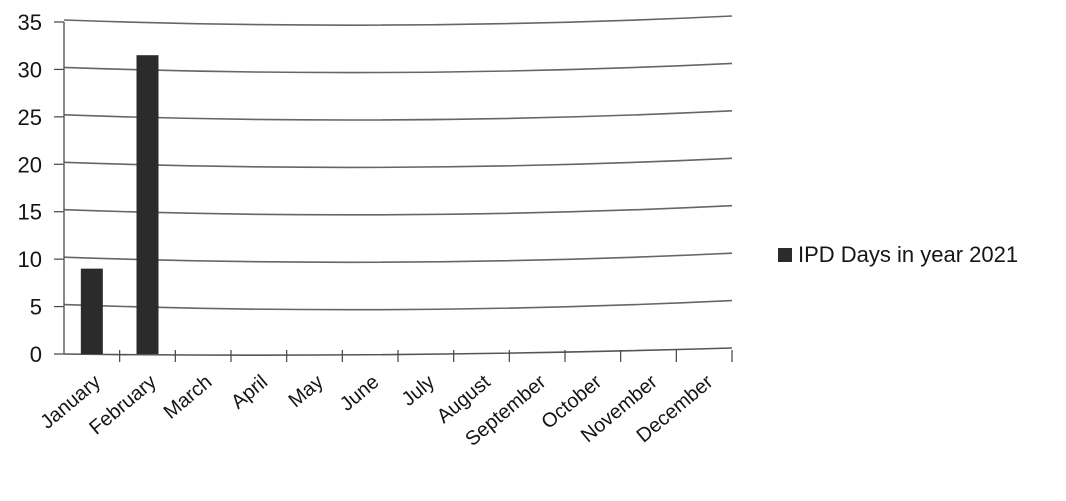 Image resolution: width=1066 pixels, height=501 pixels. I want to click on y-tick-label: 5, so click(36, 307).